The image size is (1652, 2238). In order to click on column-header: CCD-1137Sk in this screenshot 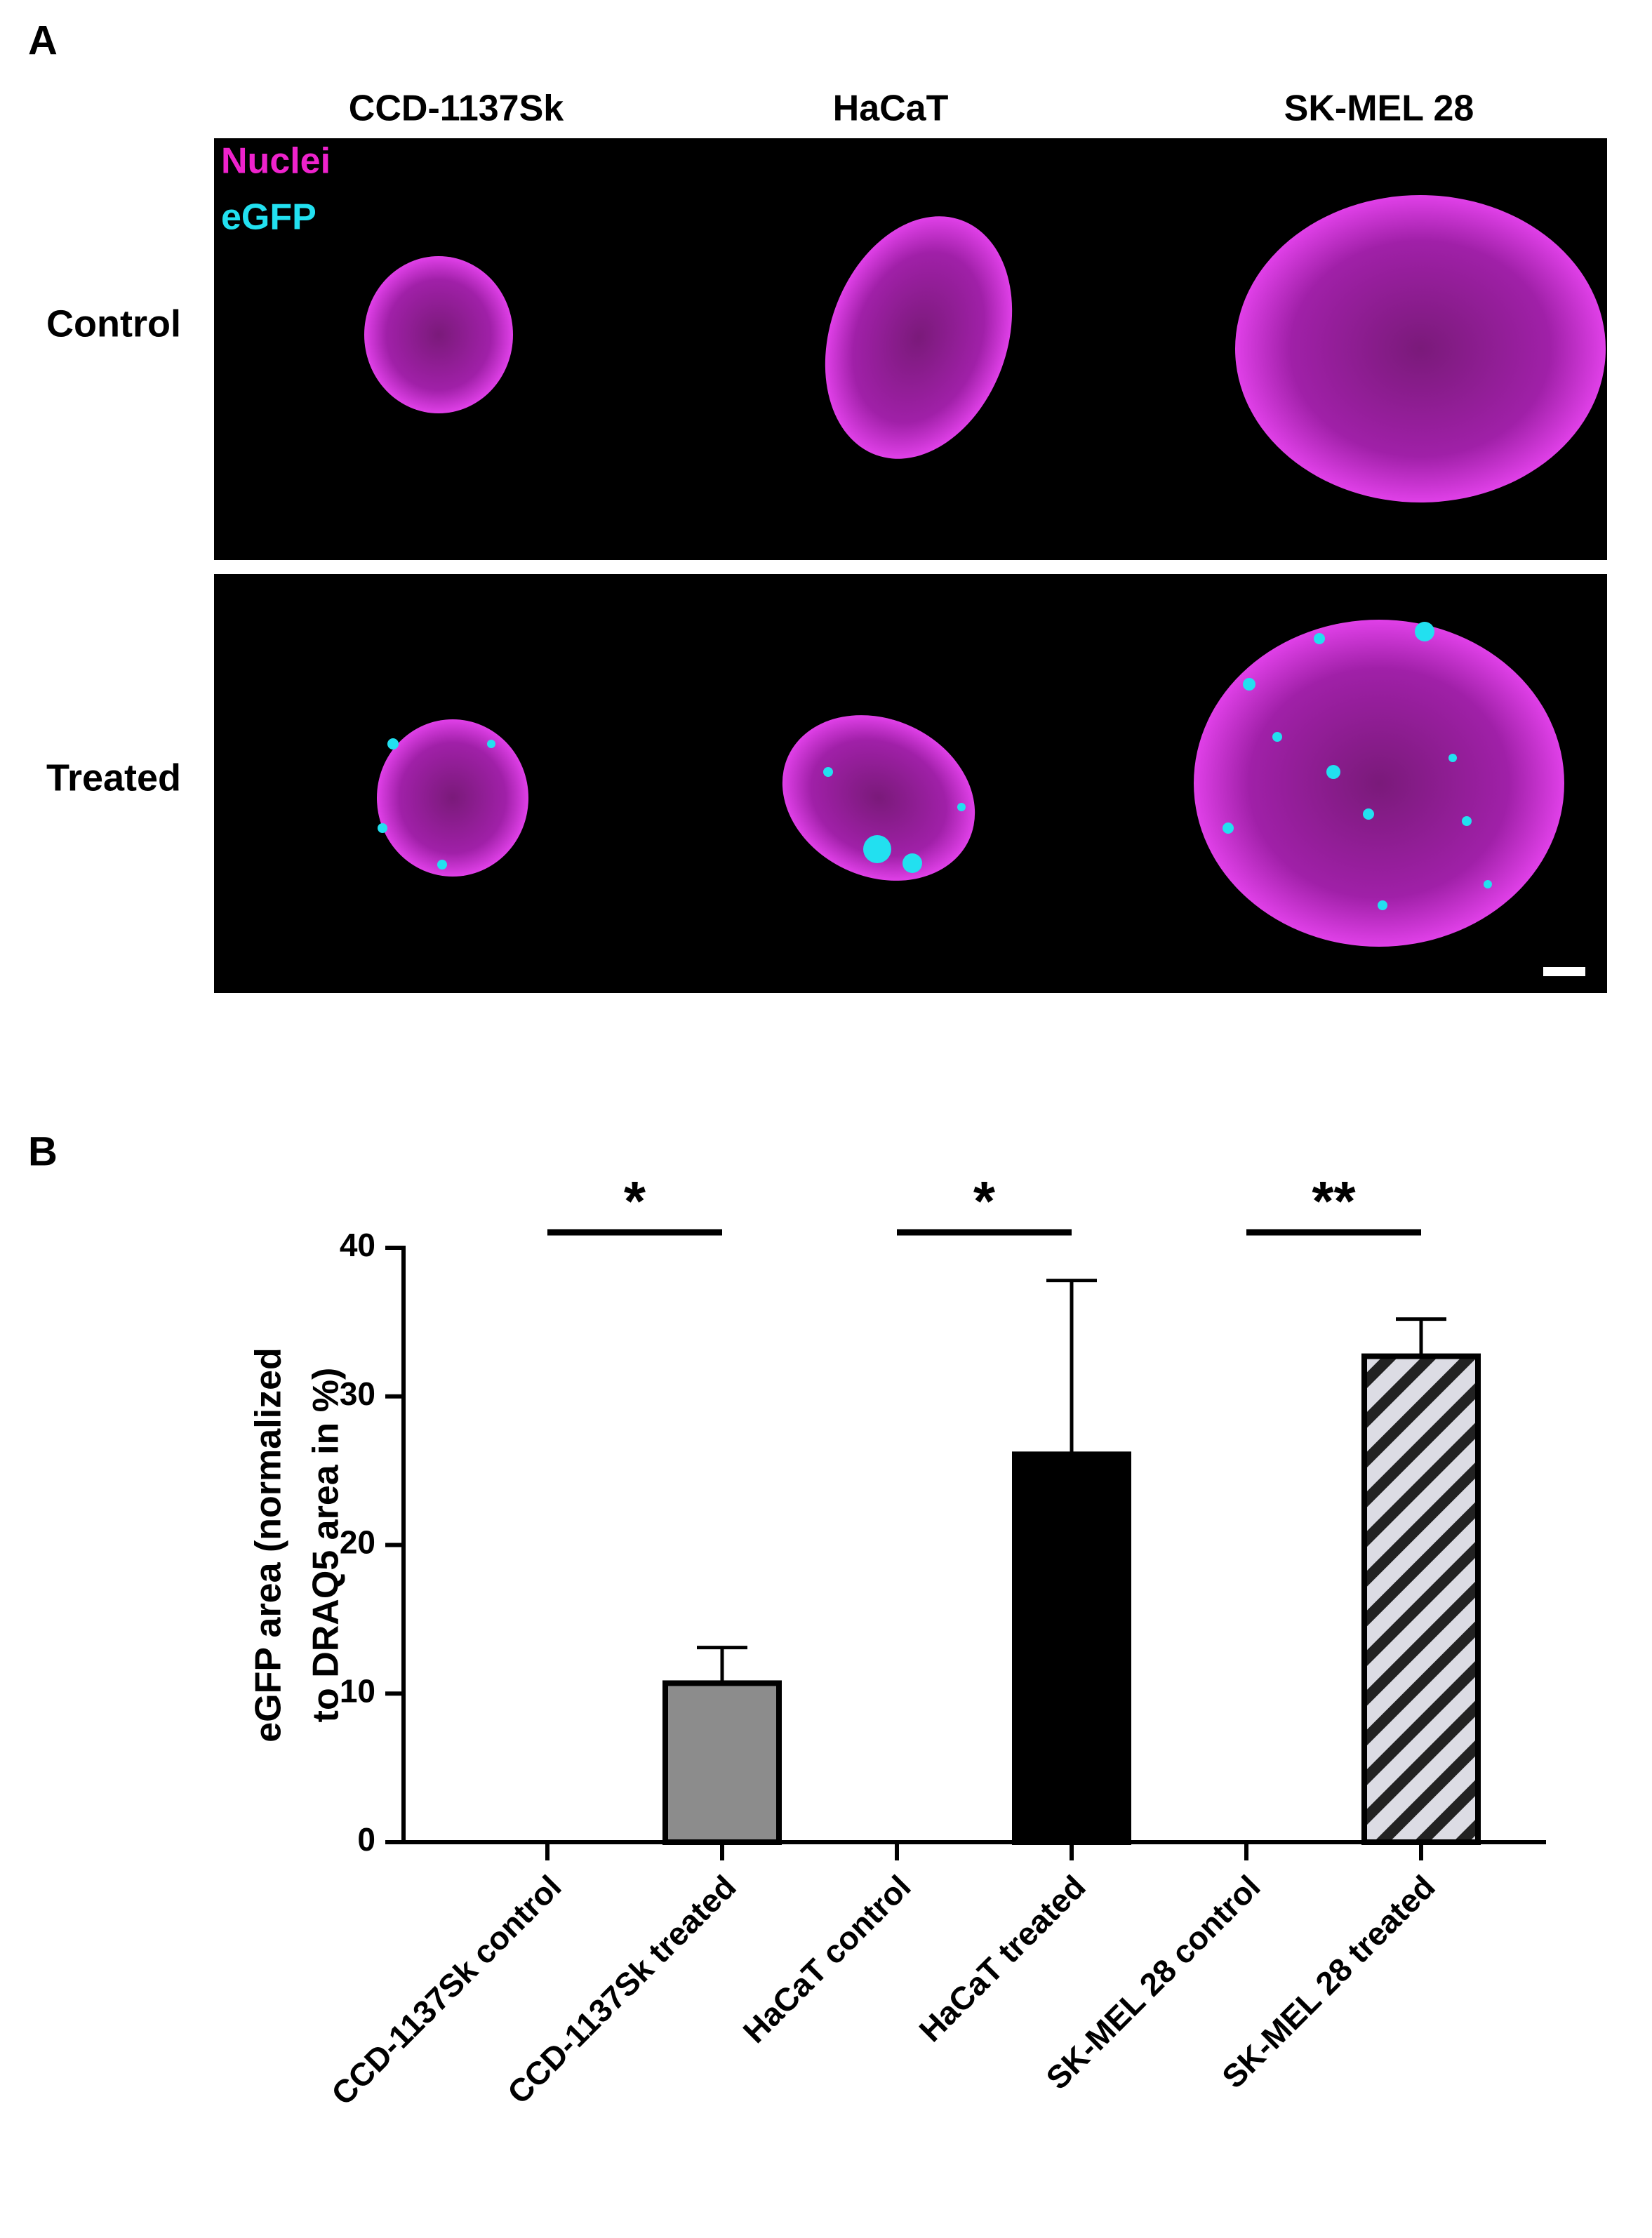, I will do `click(456, 108)`.